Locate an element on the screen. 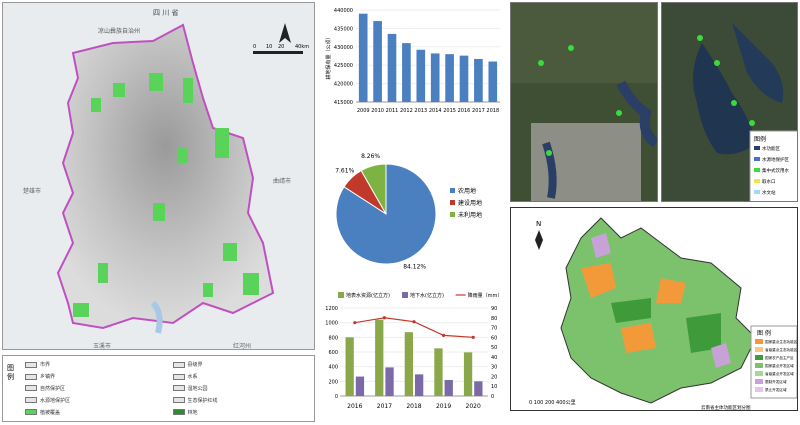 This screenshot has height=425, width=800. pie-data-label: 7.61% is located at coordinates (344, 170).